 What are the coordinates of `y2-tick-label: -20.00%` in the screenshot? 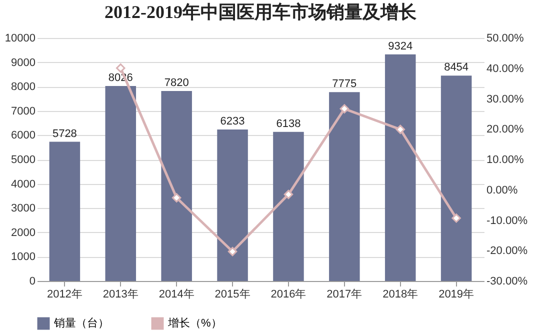 It's located at (507, 251).